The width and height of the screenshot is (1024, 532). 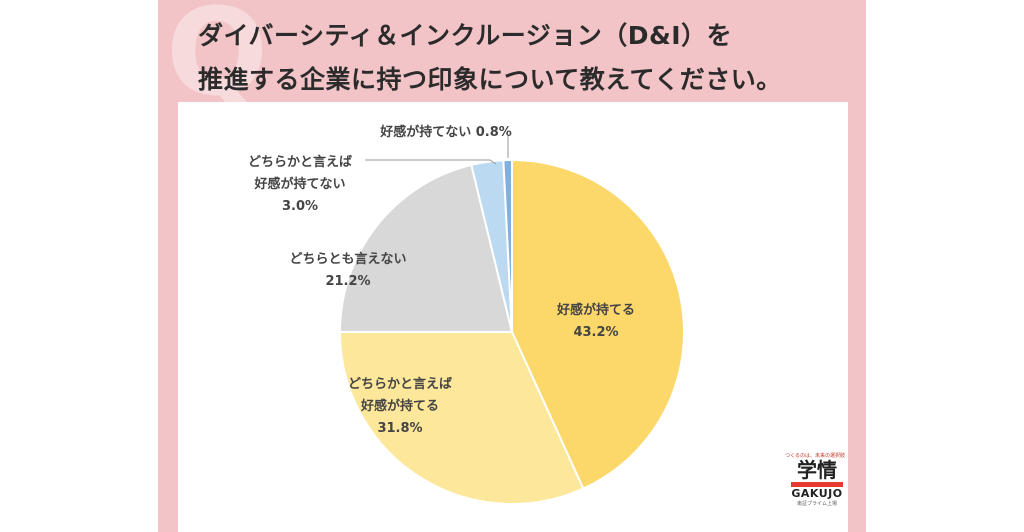 What do you see at coordinates (815, 456) in the screenshot?
I see `logo-tagline: つくるのは、未来の選択肢` at bounding box center [815, 456].